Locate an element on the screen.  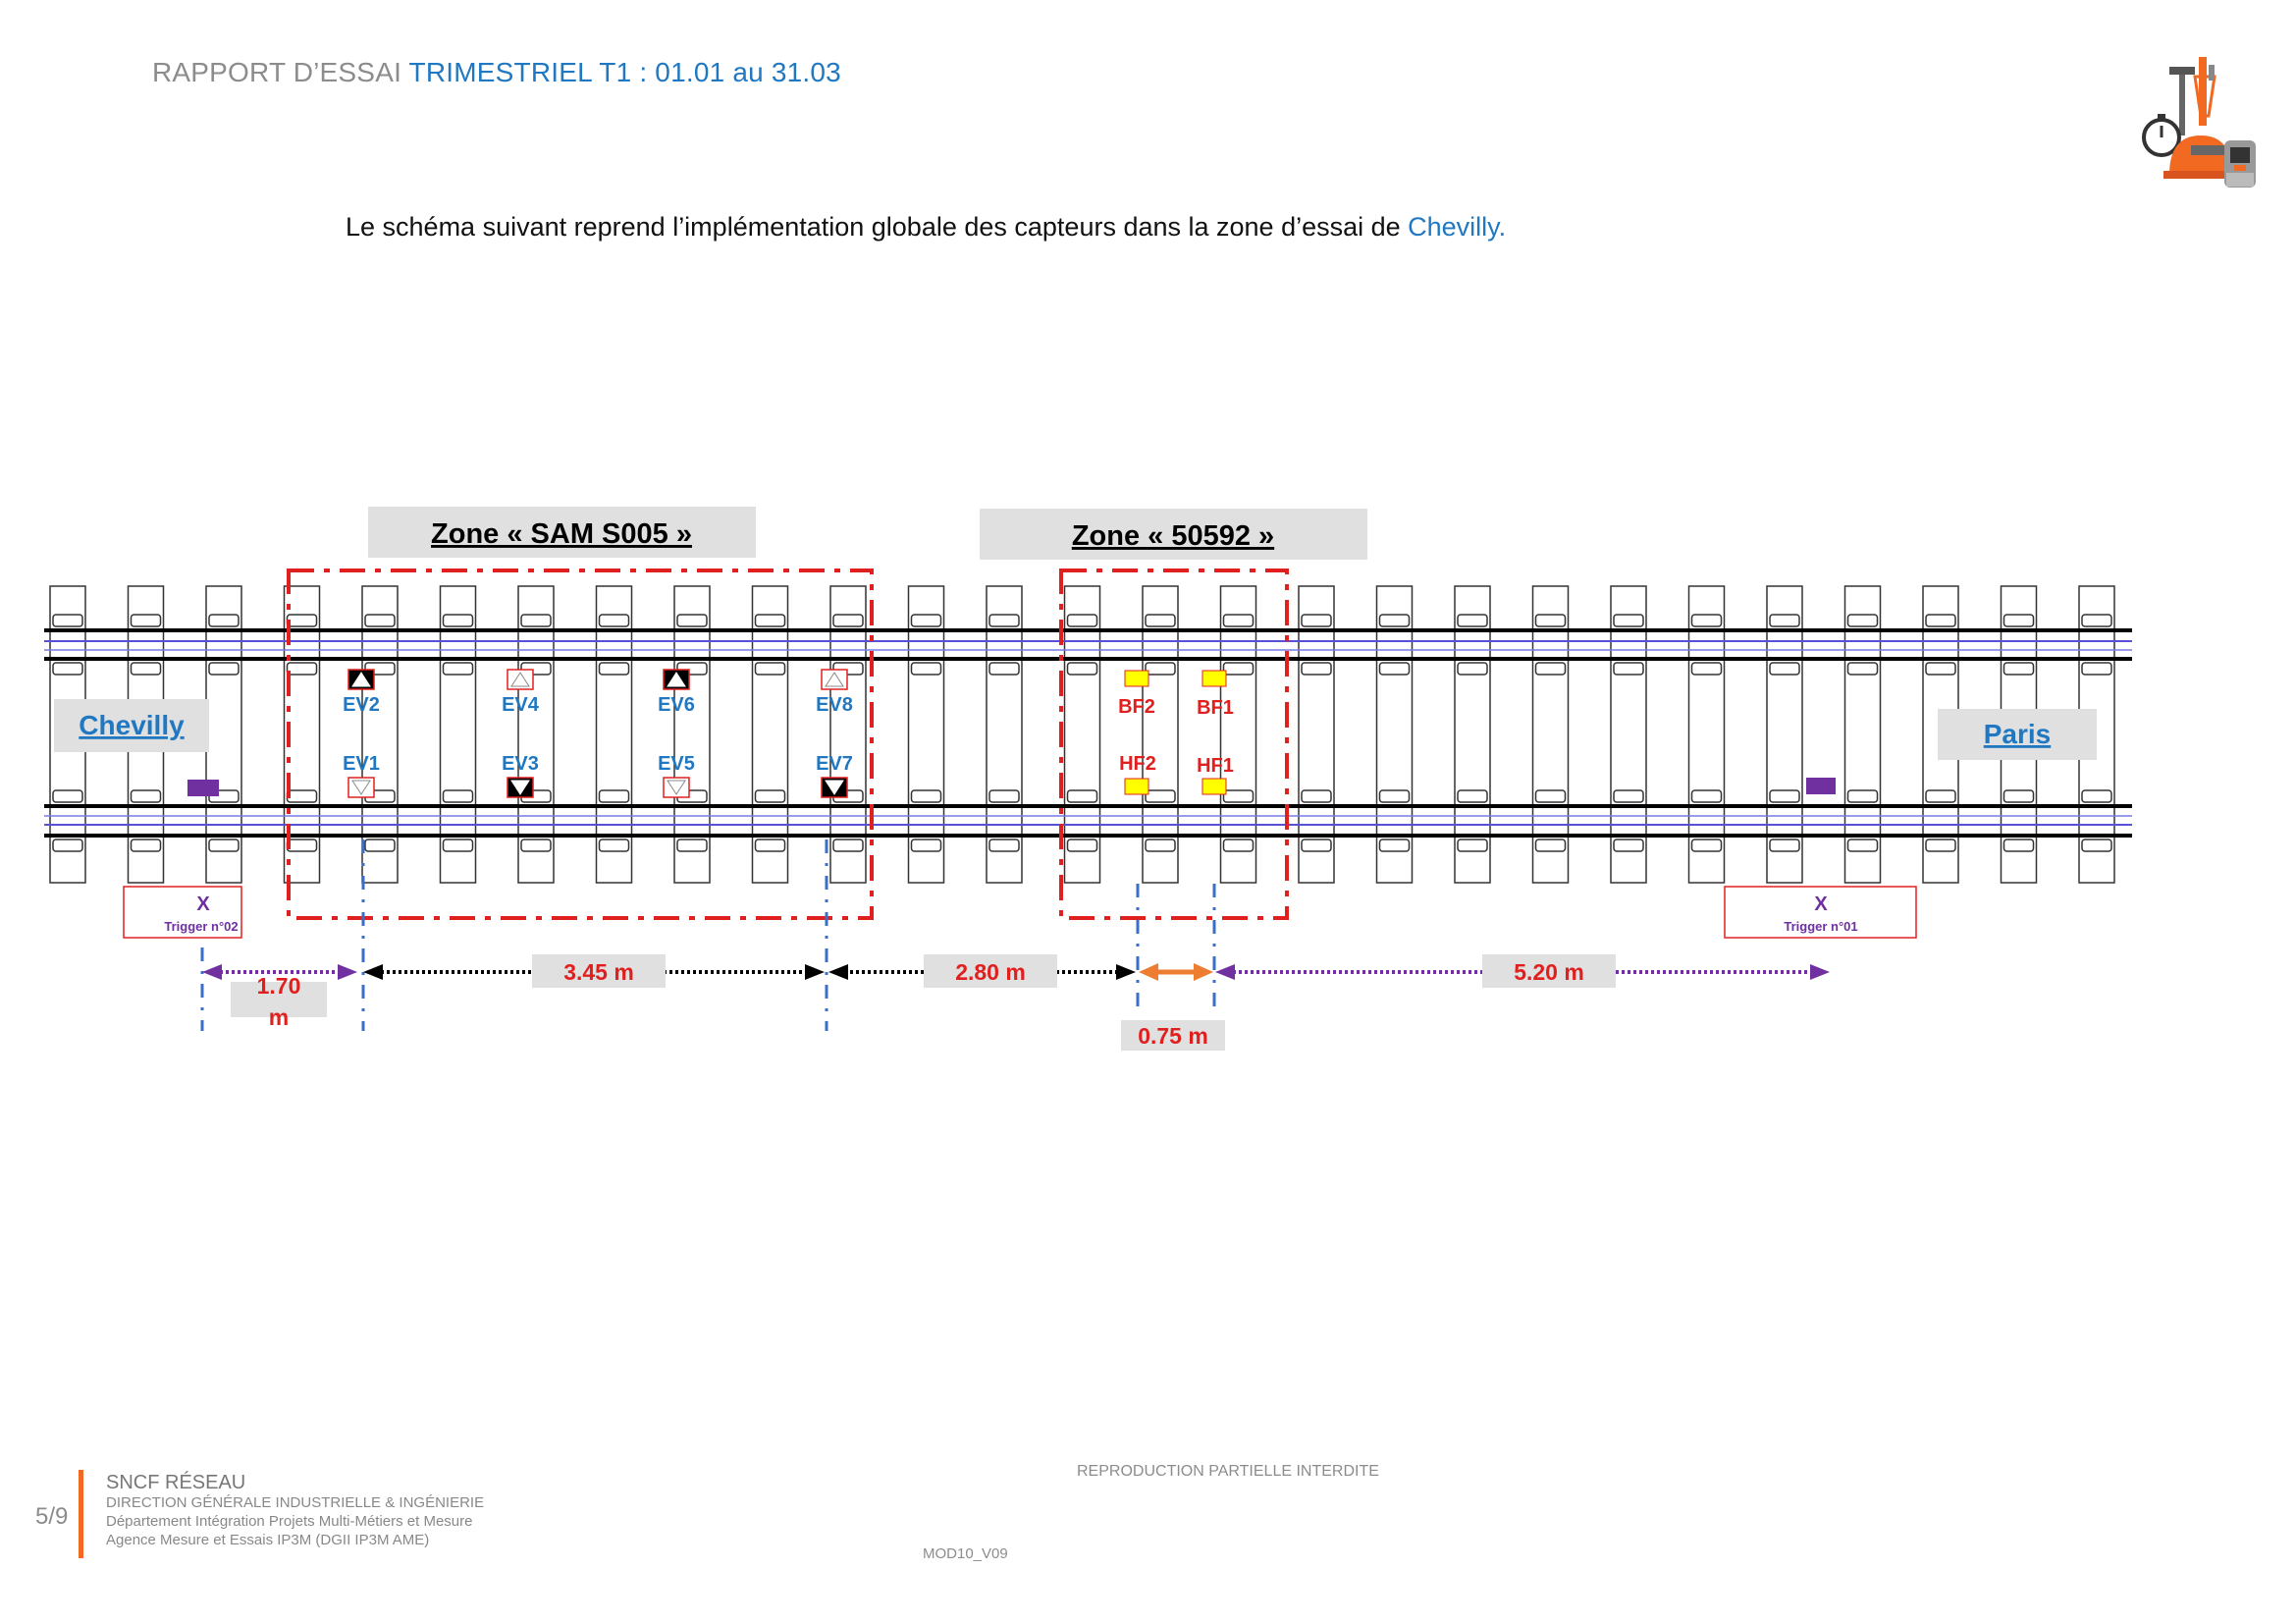
trigger-left-box is located at coordinates (183, 912).